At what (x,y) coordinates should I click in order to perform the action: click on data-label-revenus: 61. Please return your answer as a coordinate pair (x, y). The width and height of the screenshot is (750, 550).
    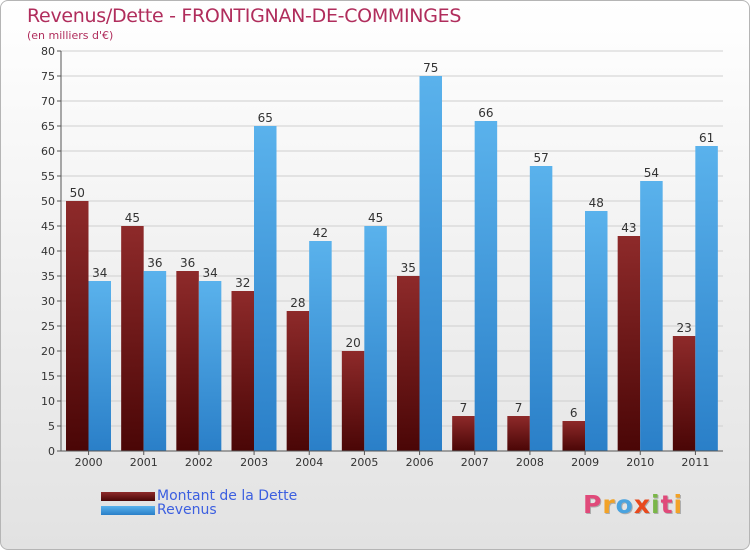
    Looking at the image, I should click on (706, 138).